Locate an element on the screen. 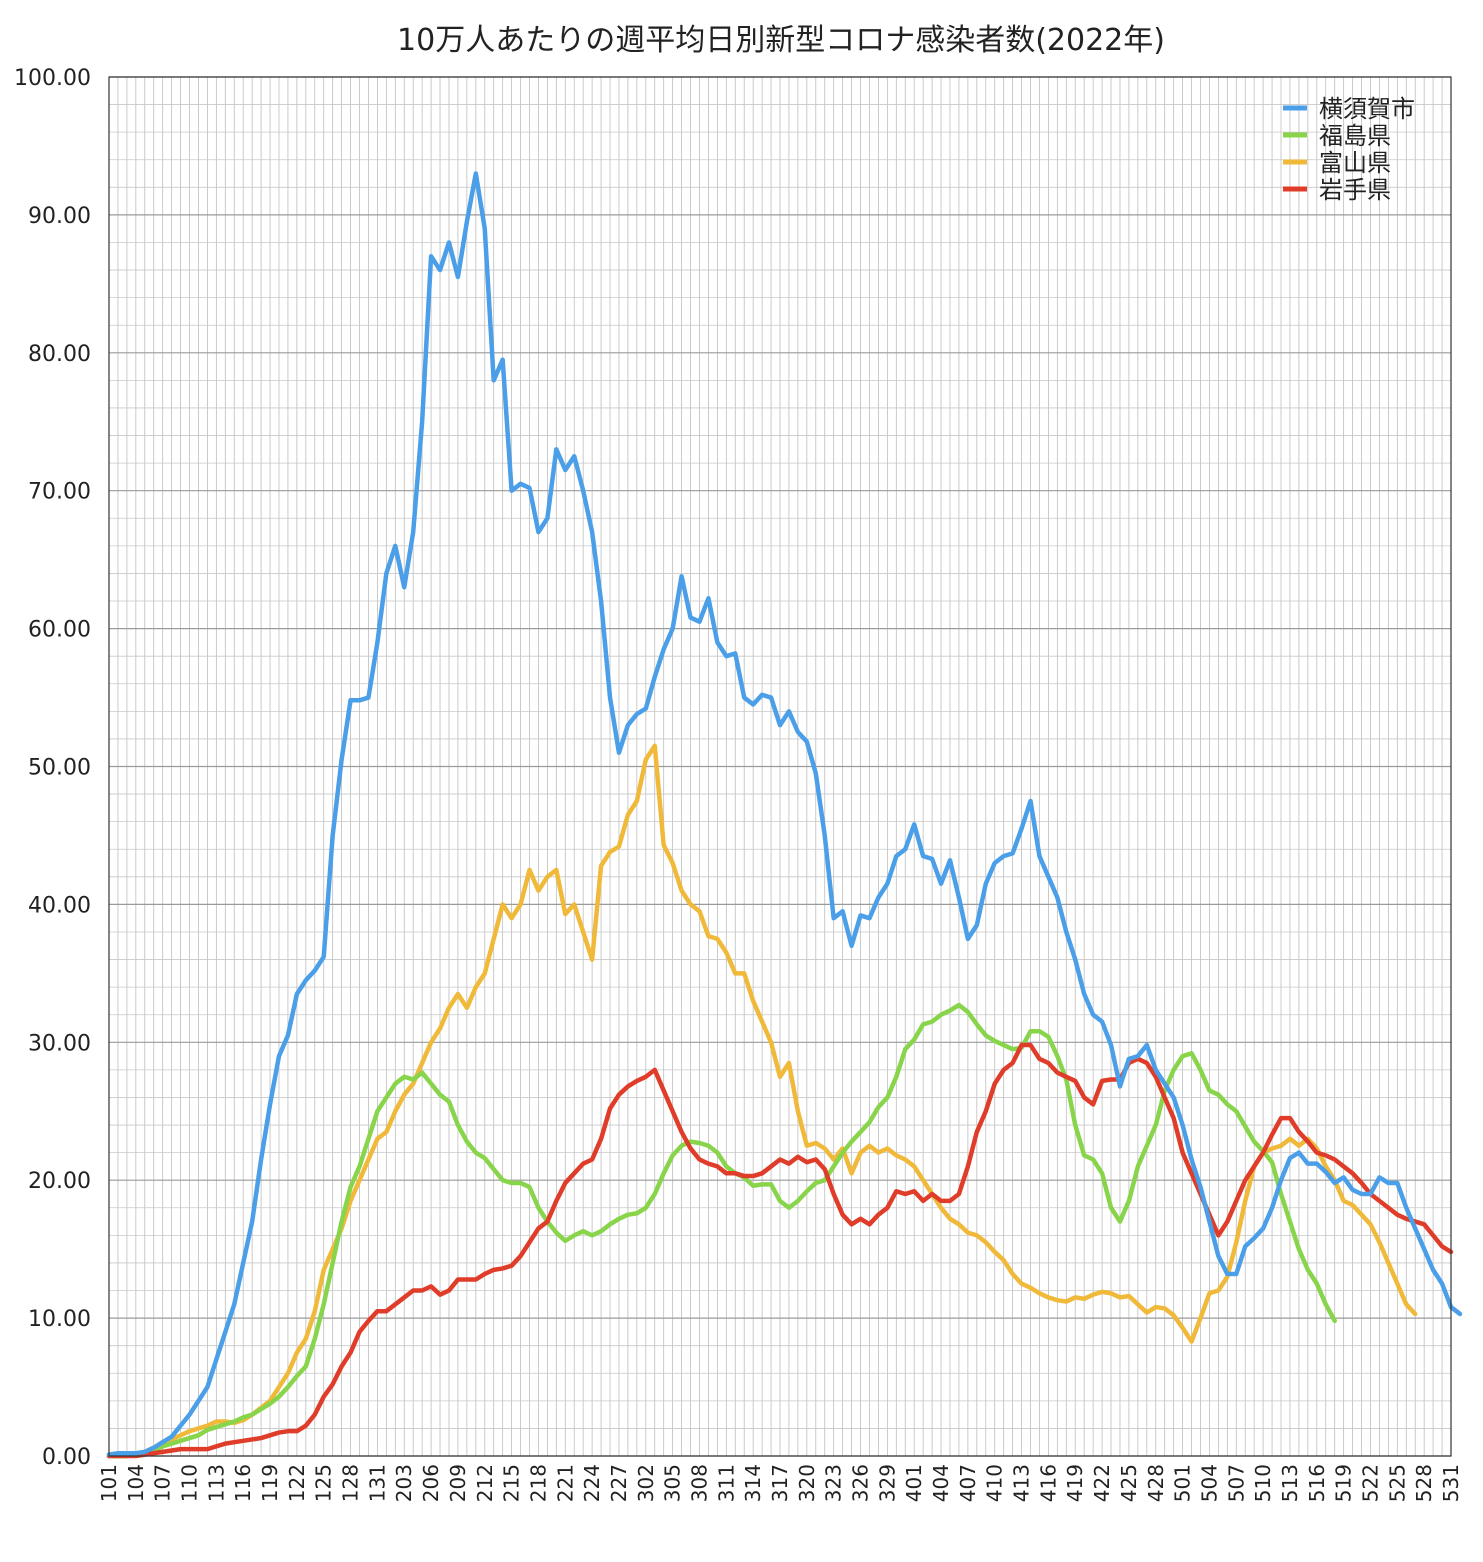  legend-item-fukushima: 福島県 is located at coordinates (1337, 136).